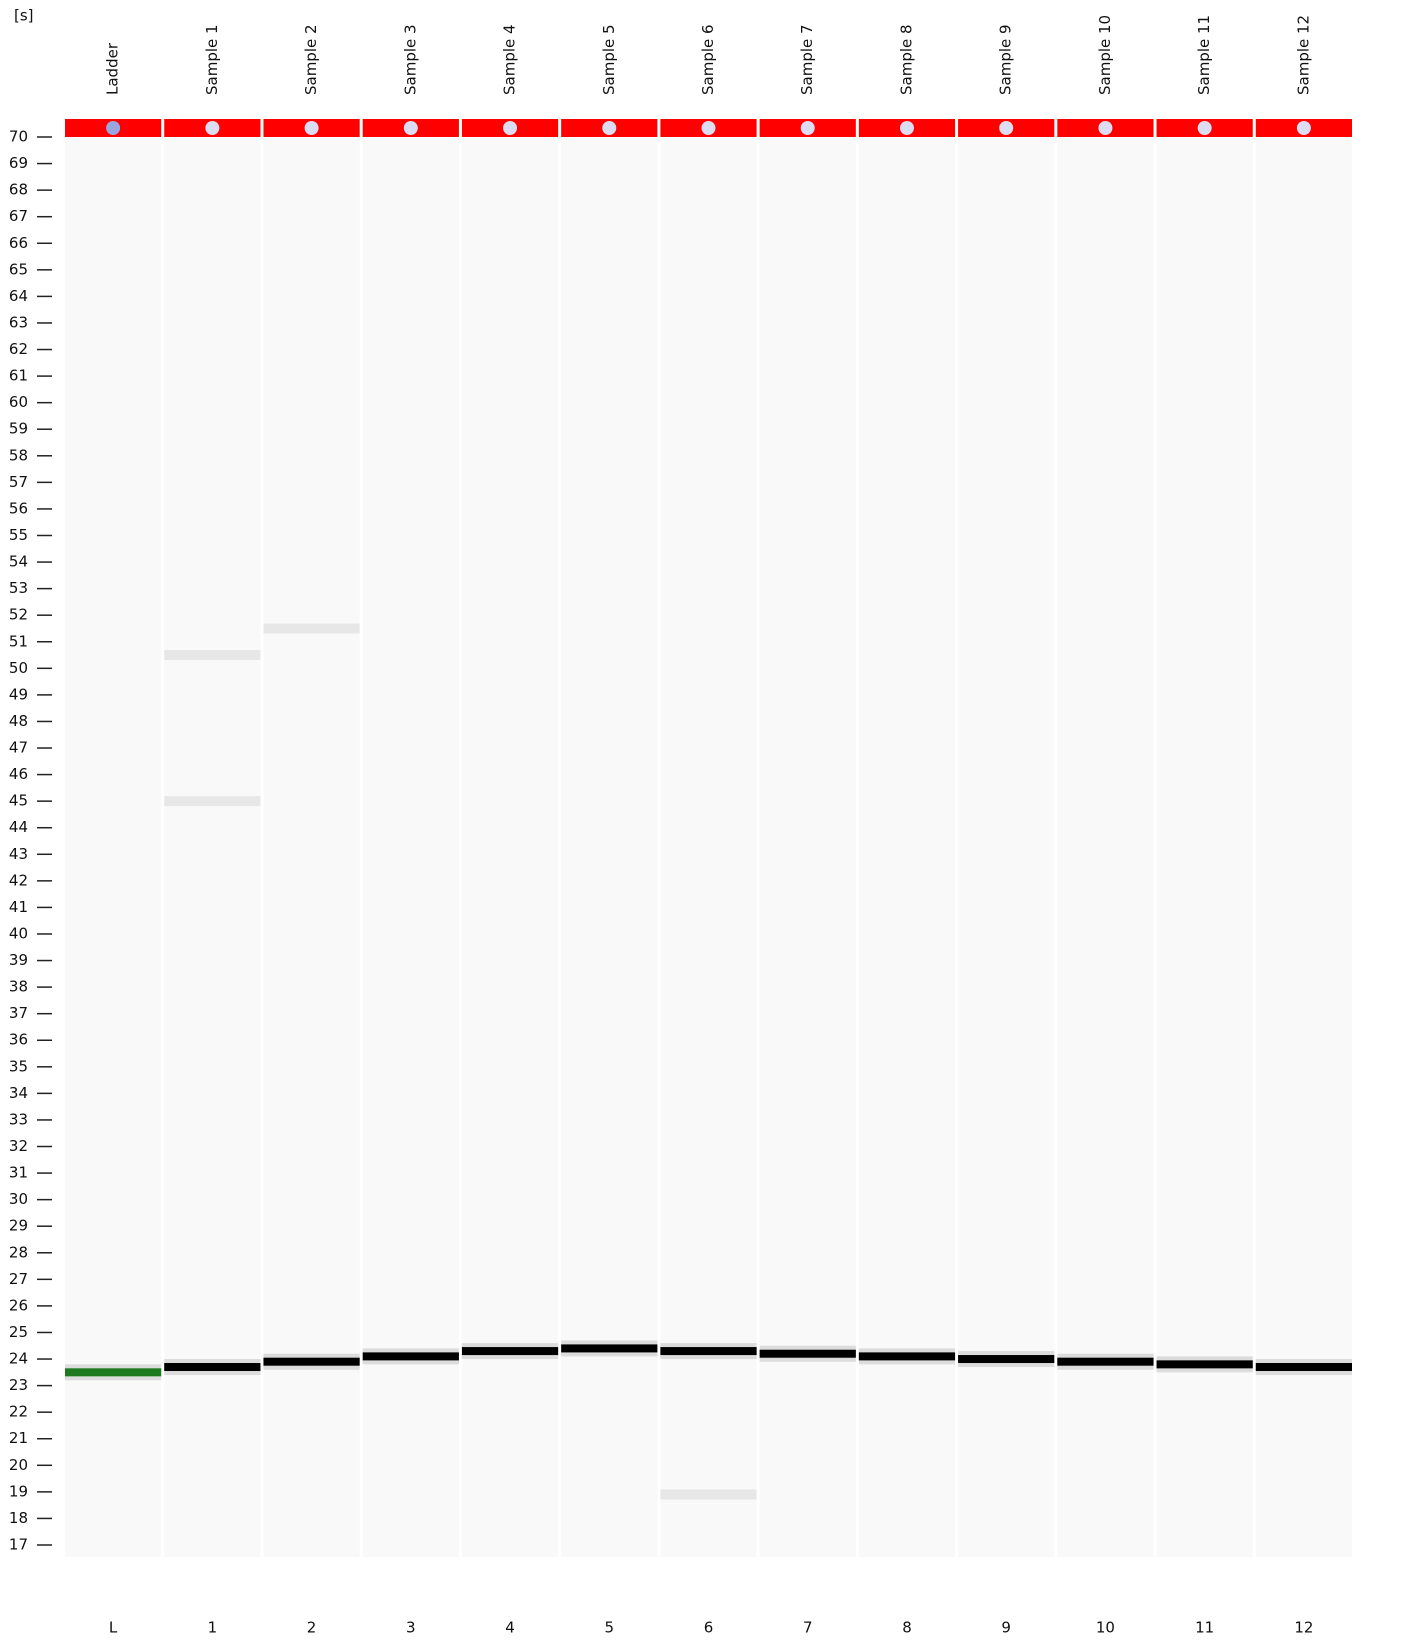 The width and height of the screenshot is (1424, 1640). I want to click on lane-label: 7, so click(808, 1628).